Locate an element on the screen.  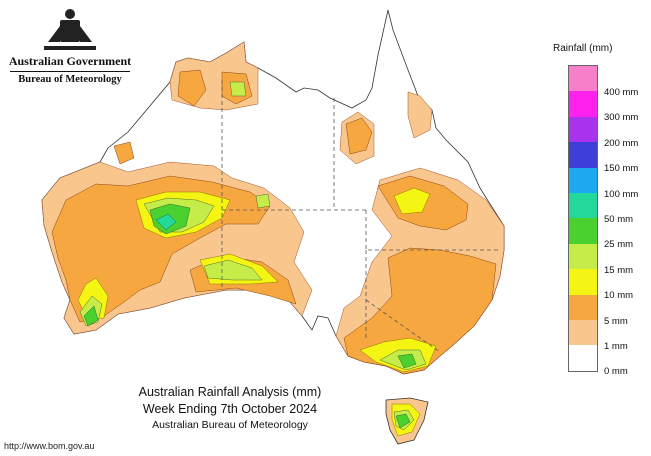
zone-15-25mm-southern is located at coordinates (233, 270).